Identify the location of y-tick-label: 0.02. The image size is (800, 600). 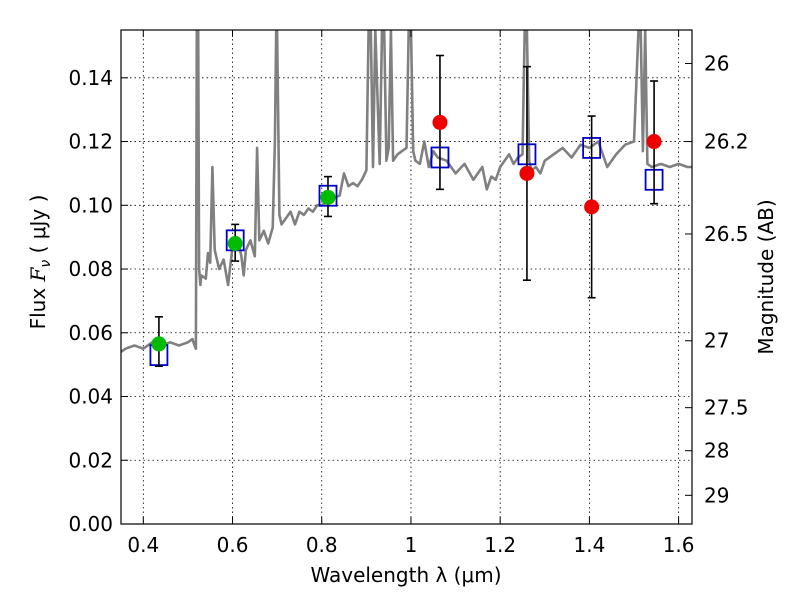
(90, 460).